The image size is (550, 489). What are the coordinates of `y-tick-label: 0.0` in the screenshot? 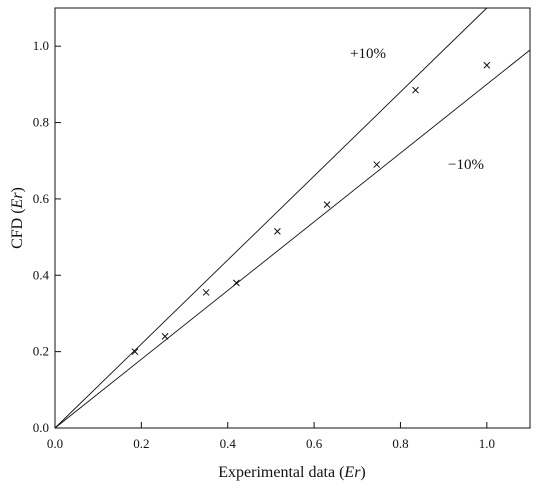 It's located at (41, 427).